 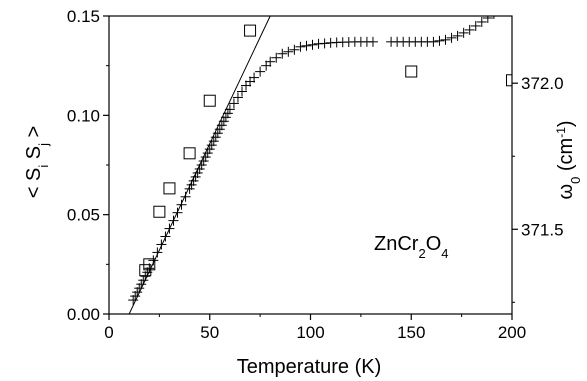 I want to click on y-right-axis-title: ω0 (cm-1), so click(x=568, y=159).